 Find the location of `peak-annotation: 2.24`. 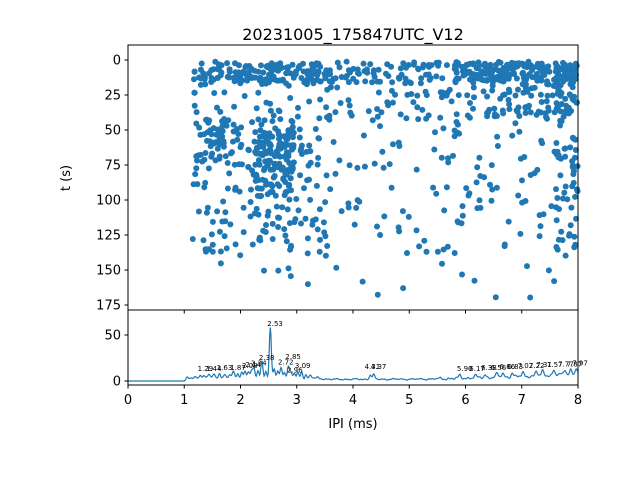

peak-annotation: 2.24 is located at coordinates (259, 363).